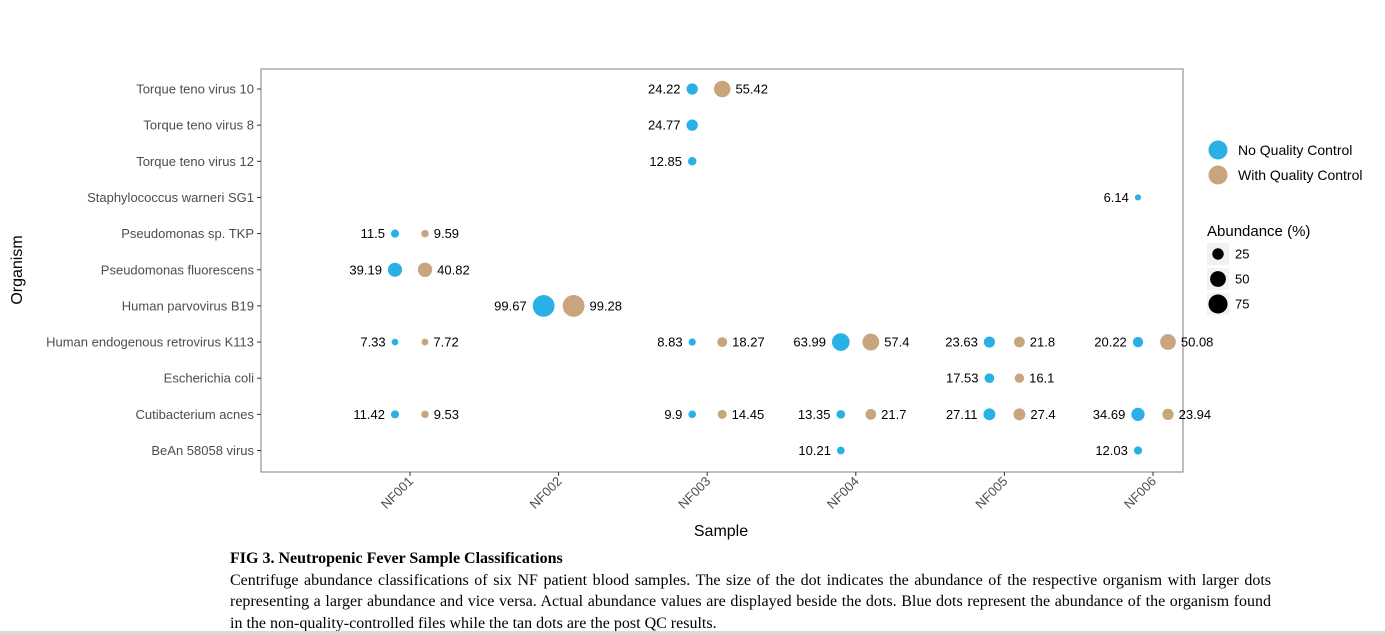  What do you see at coordinates (1116, 197) in the screenshot?
I see `data-label-no-quality-control-nf006-staphylococcus-warneri-sg1: 6.14` at bounding box center [1116, 197].